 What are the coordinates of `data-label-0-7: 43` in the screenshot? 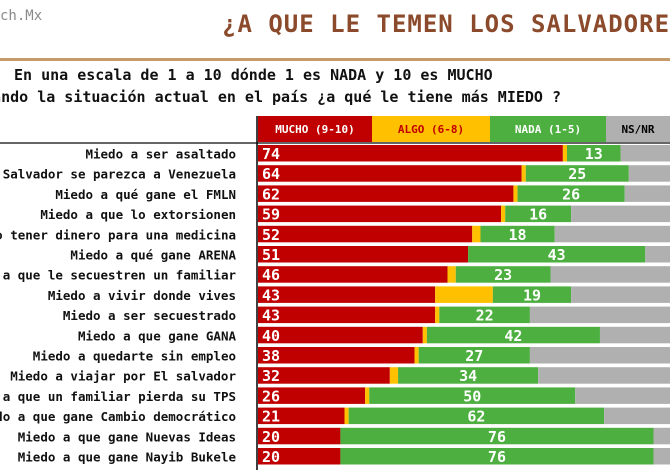 It's located at (271, 295).